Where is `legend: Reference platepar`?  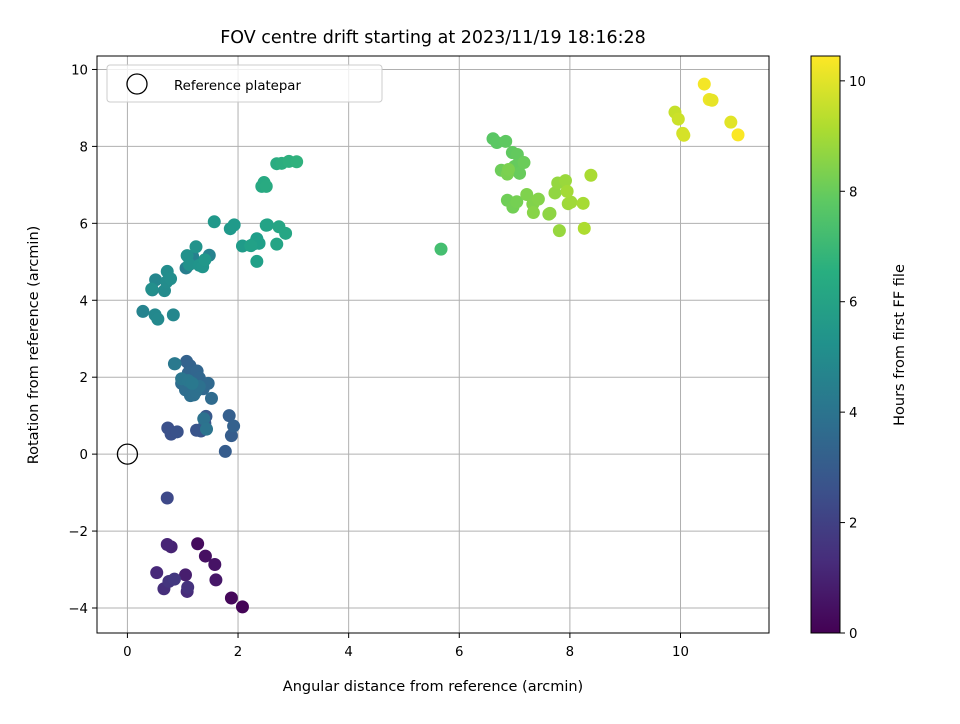
legend: Reference platepar is located at coordinates (244, 83).